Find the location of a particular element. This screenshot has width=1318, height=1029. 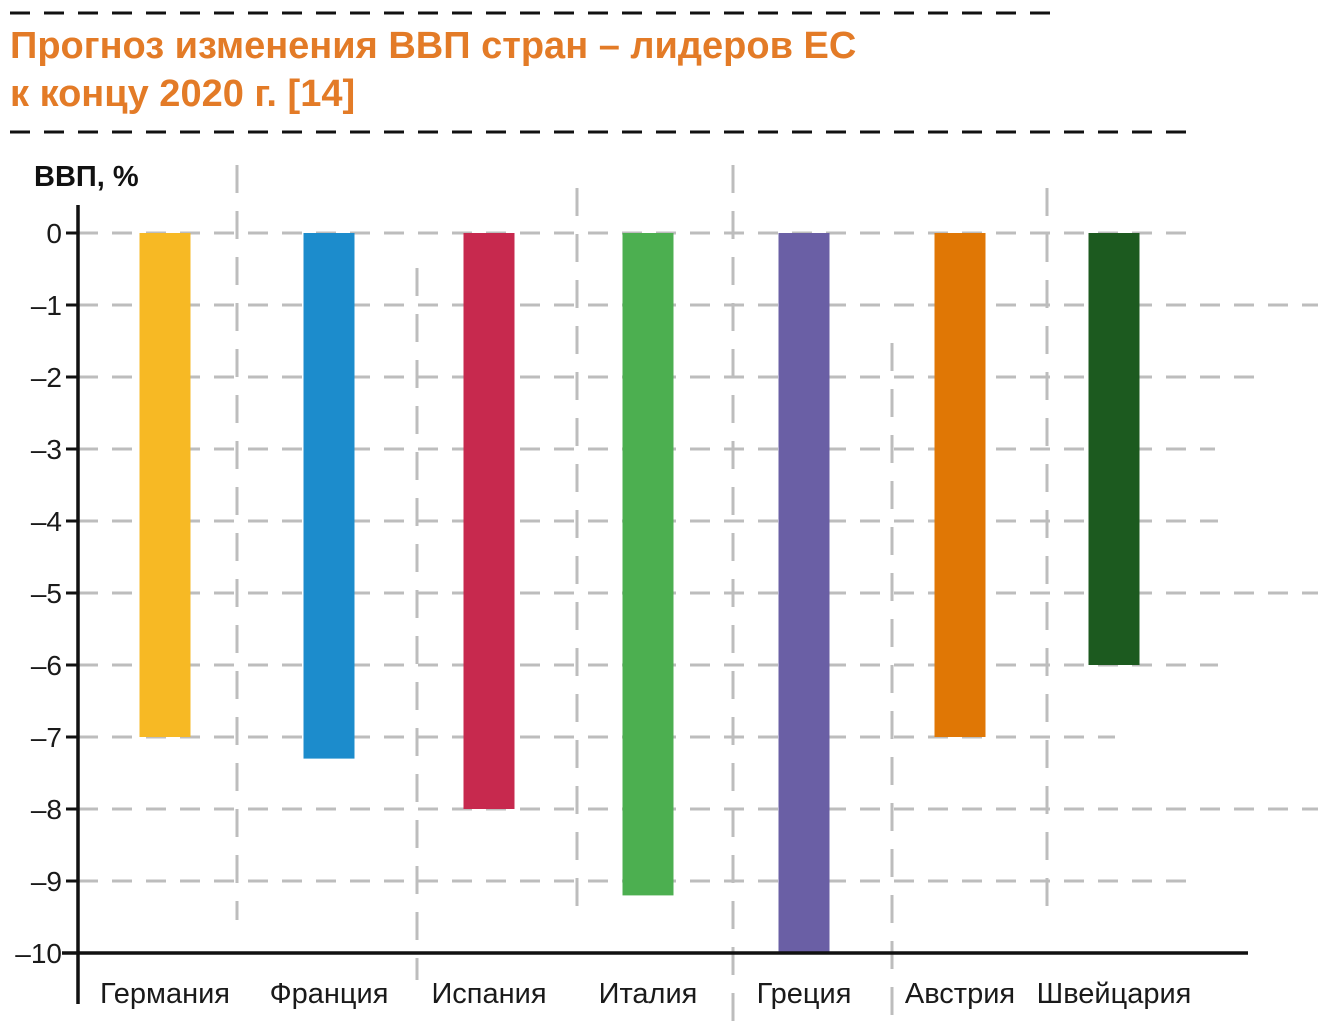

y-tick-label: –1 is located at coordinates (46, 305).